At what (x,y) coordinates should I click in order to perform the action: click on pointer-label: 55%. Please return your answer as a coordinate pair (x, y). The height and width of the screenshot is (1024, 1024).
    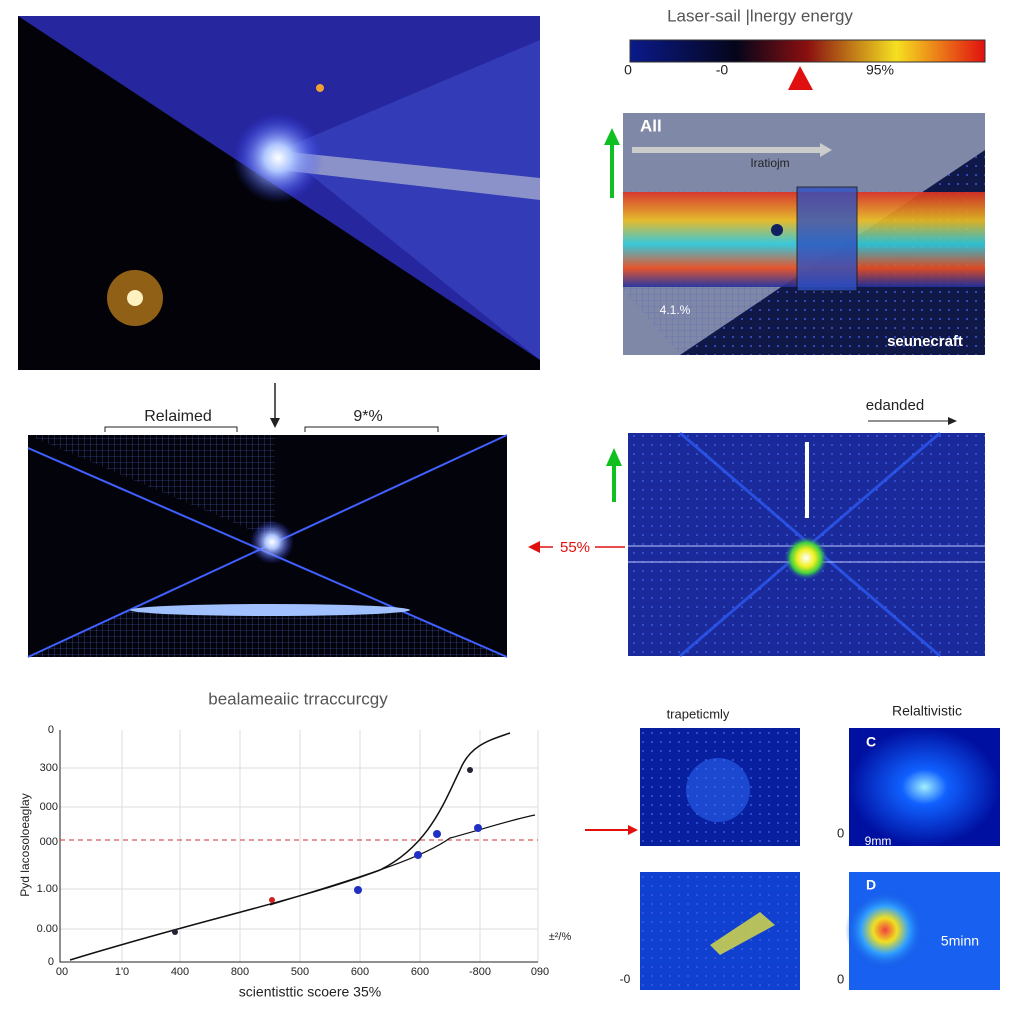
    Looking at the image, I should click on (575, 547).